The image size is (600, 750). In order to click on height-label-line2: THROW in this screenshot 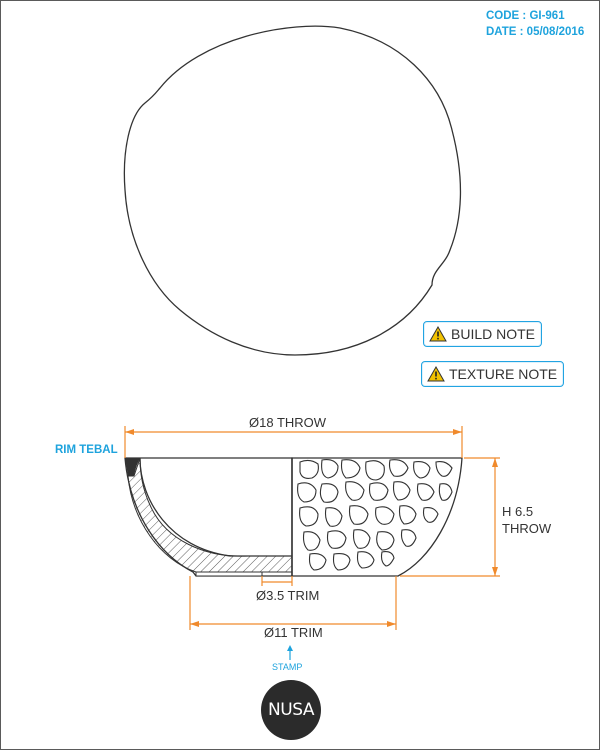, I will do `click(527, 528)`.